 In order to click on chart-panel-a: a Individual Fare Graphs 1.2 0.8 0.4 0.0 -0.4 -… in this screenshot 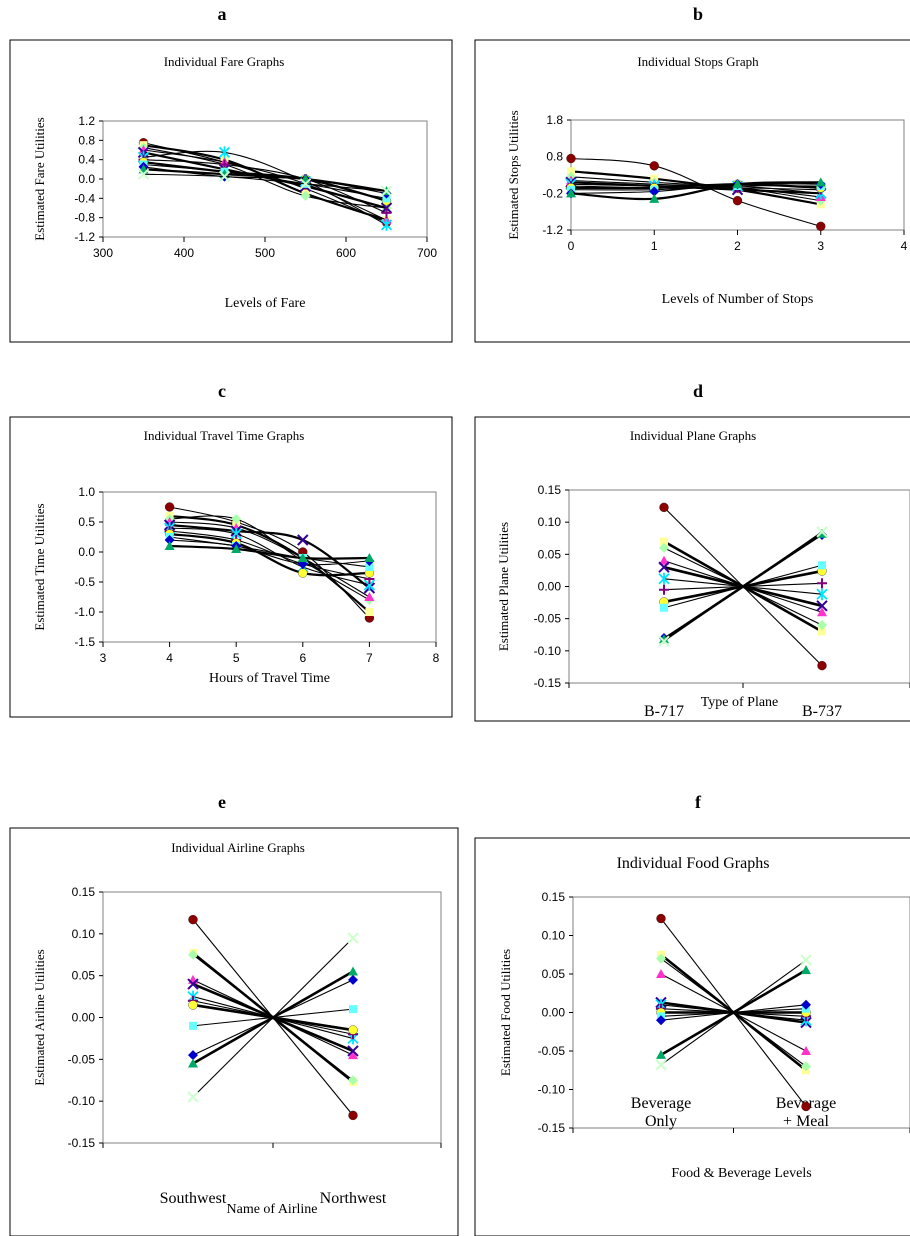, I will do `click(231, 173)`.